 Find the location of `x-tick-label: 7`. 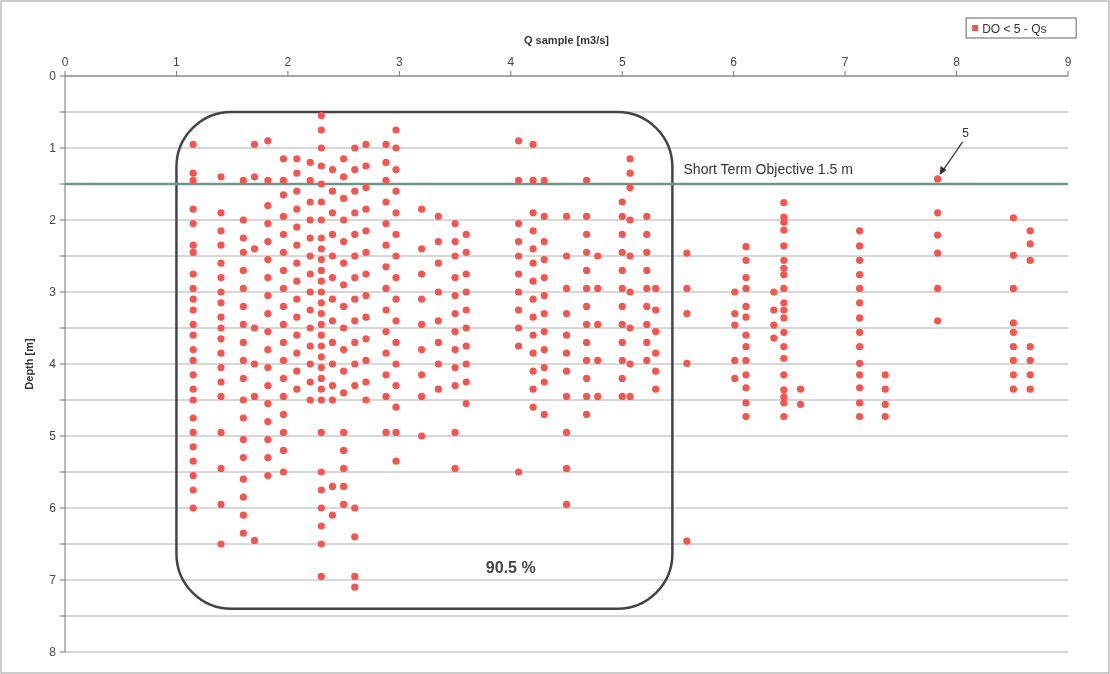

x-tick-label: 7 is located at coordinates (845, 62).